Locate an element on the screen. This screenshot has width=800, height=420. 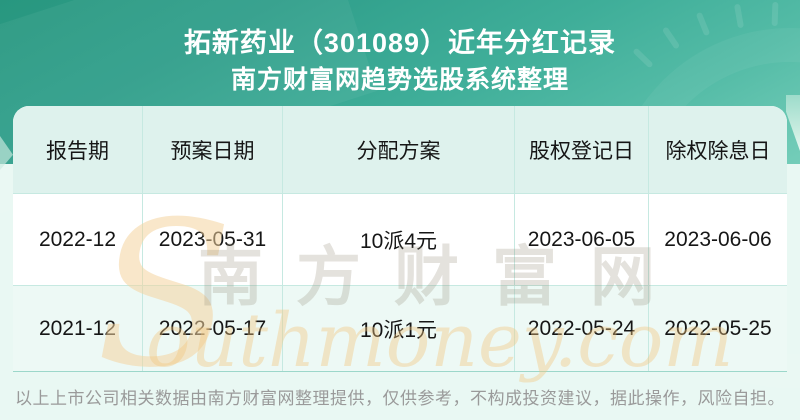
table-cell: 2023-06-06 is located at coordinates (718, 240).